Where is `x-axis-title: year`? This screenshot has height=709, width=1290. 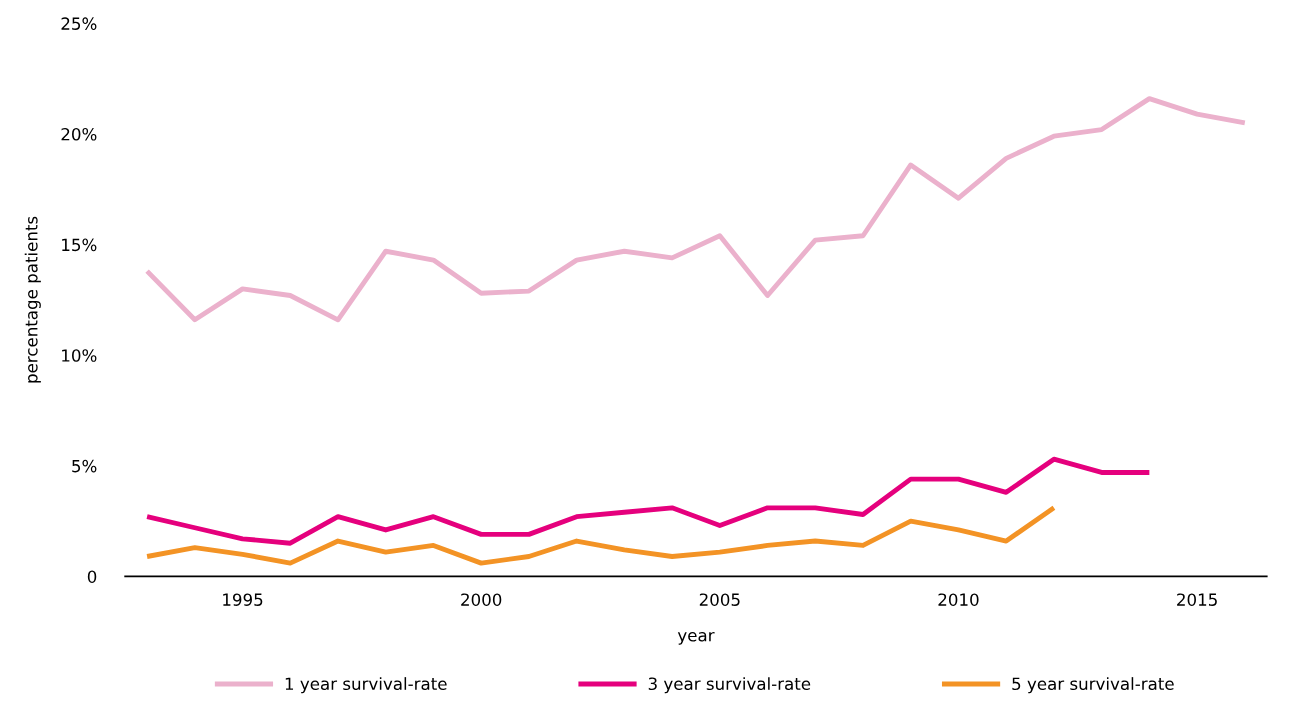
x-axis-title: year is located at coordinates (696, 638).